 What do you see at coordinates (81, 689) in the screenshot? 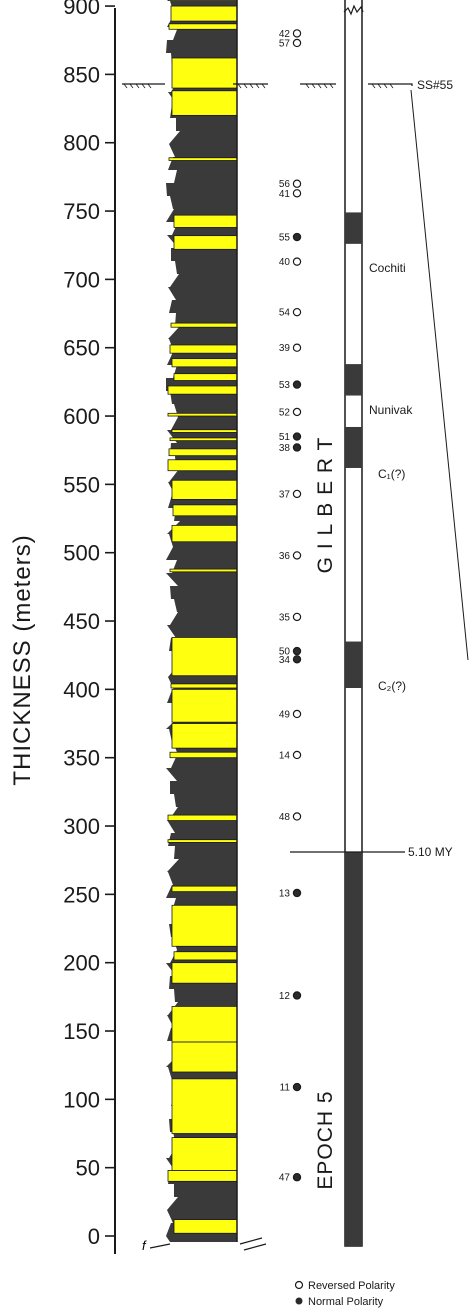
I see `tick-label: 400` at bounding box center [81, 689].